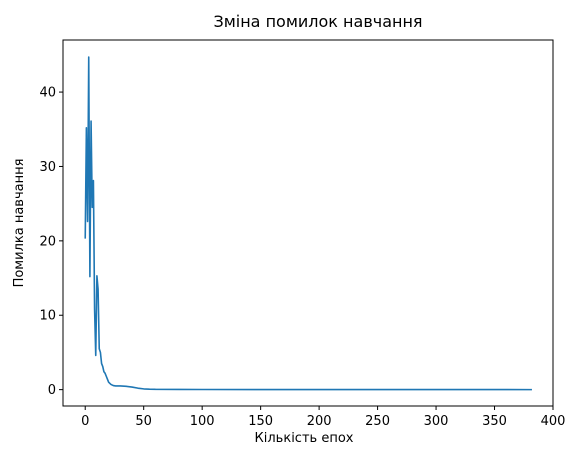 This screenshot has width=578, height=450. What do you see at coordinates (47, 93) in the screenshot?
I see `y-tick-label: 40` at bounding box center [47, 93].